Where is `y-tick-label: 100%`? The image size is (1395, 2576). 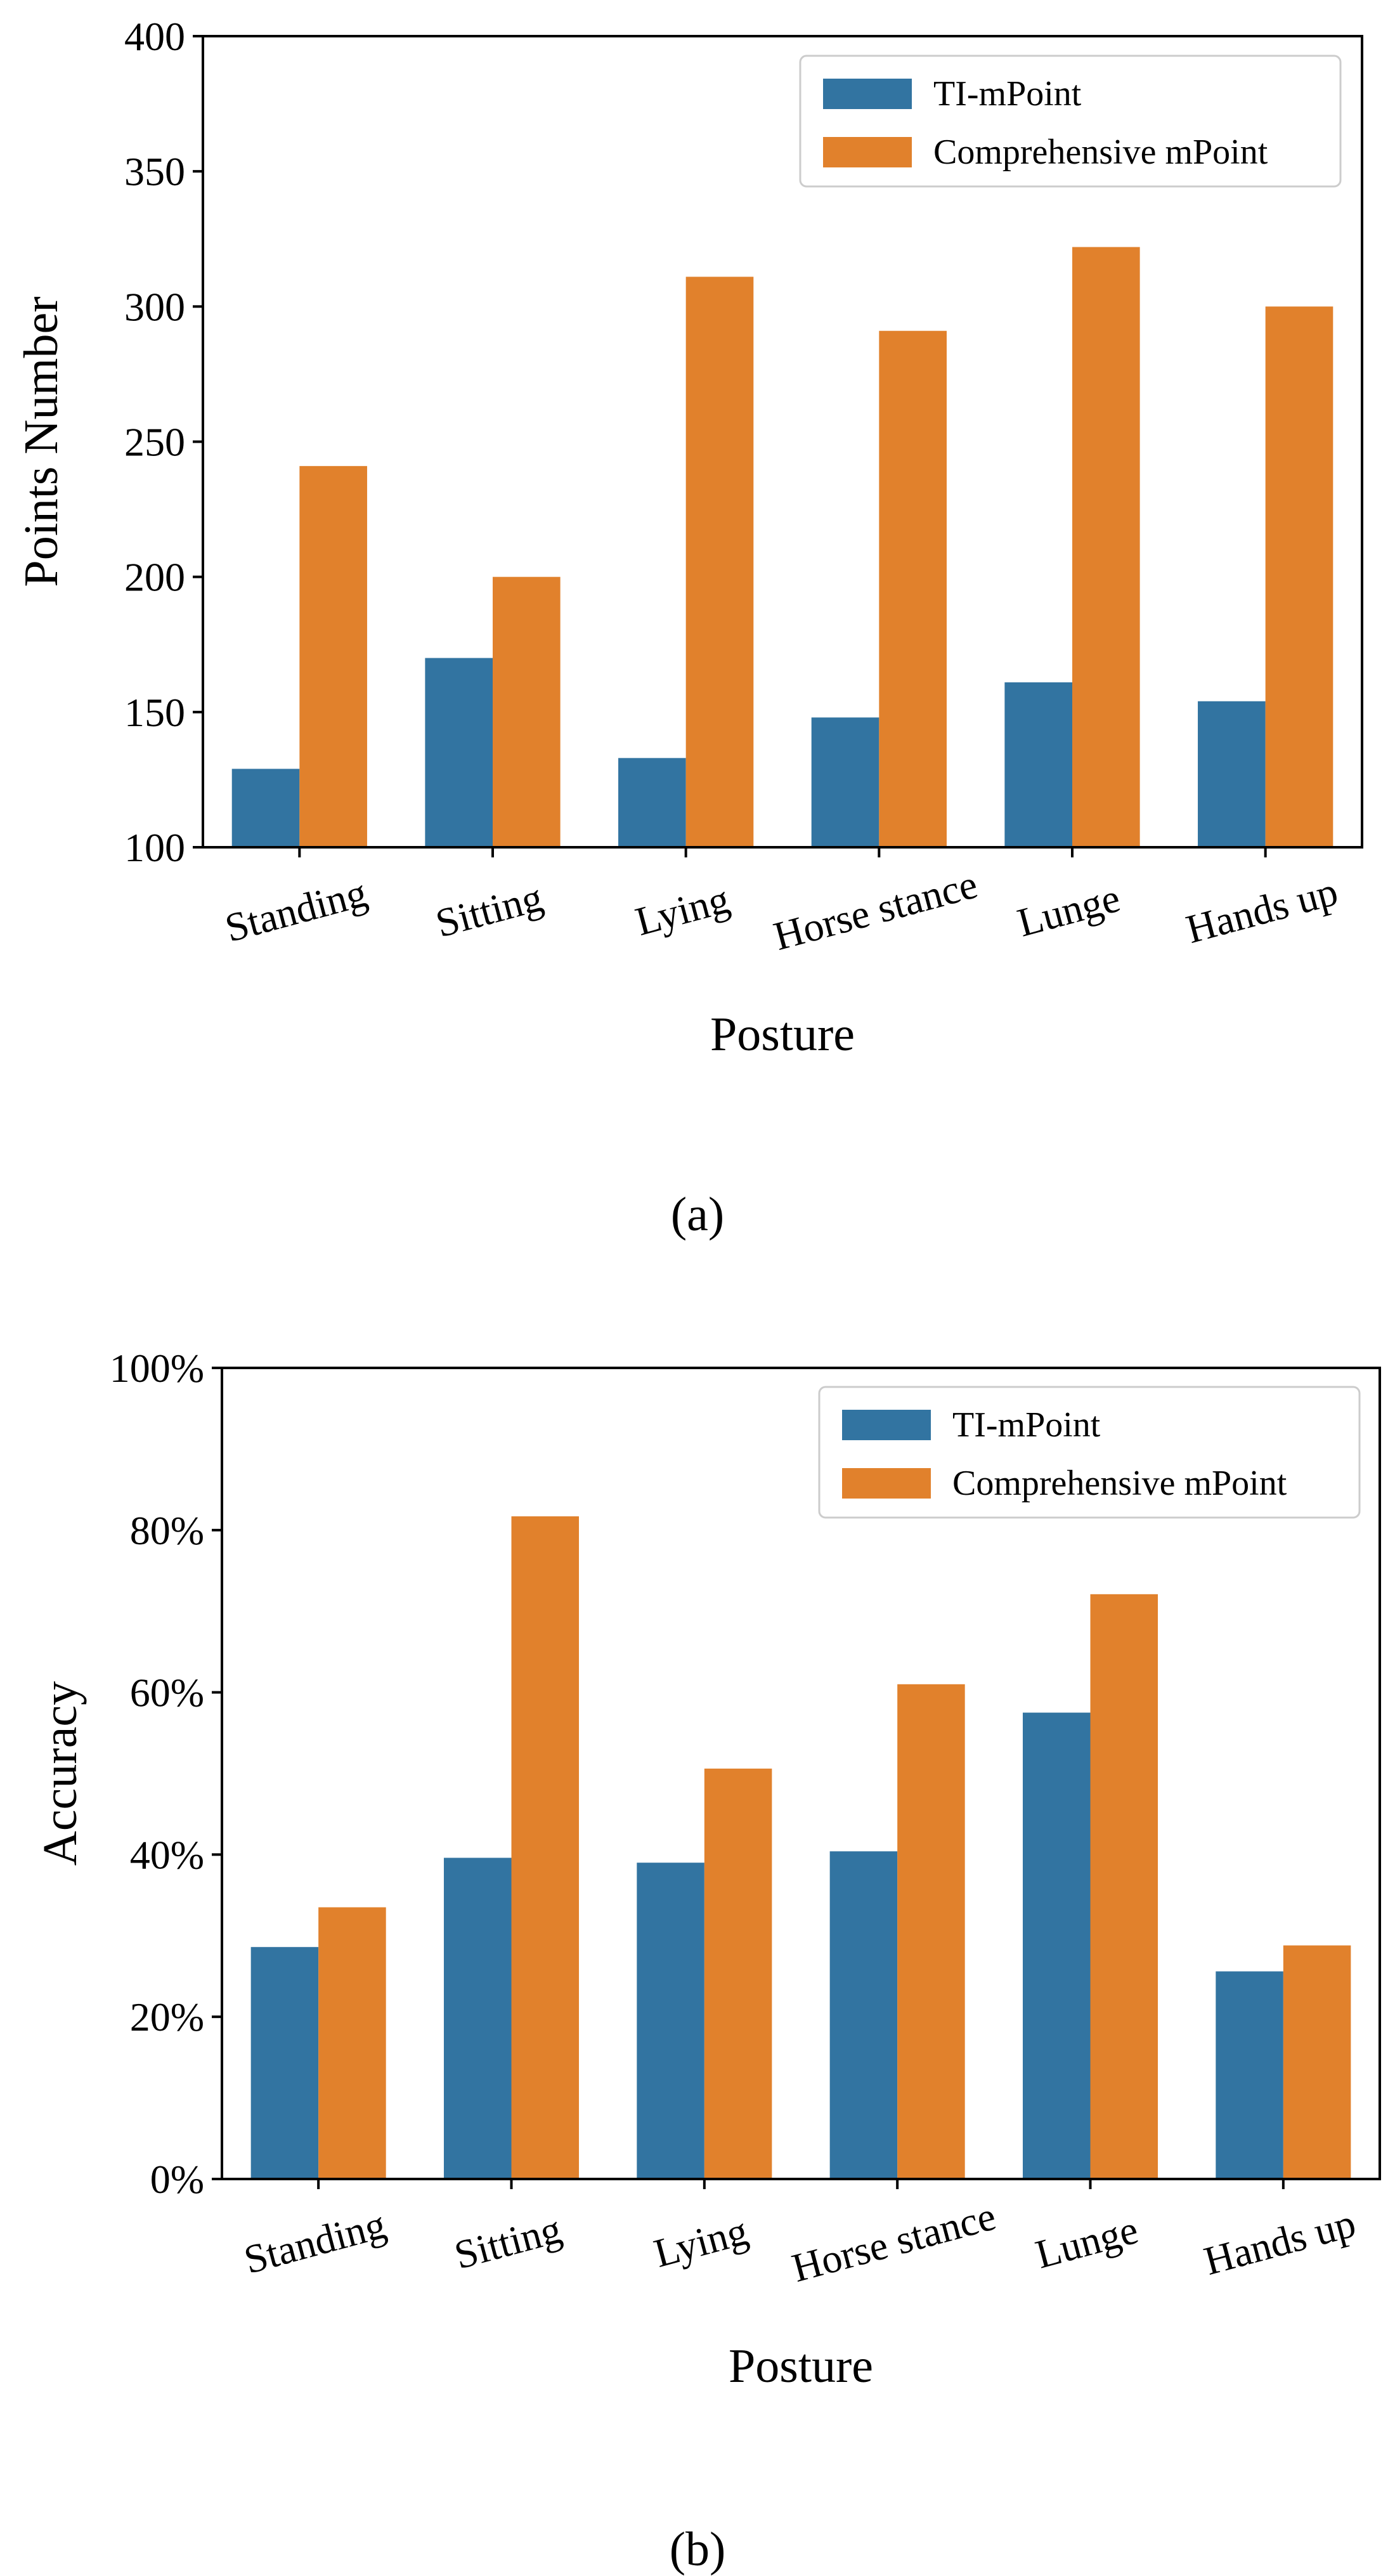
y-tick-label: 100% is located at coordinates (157, 1368).